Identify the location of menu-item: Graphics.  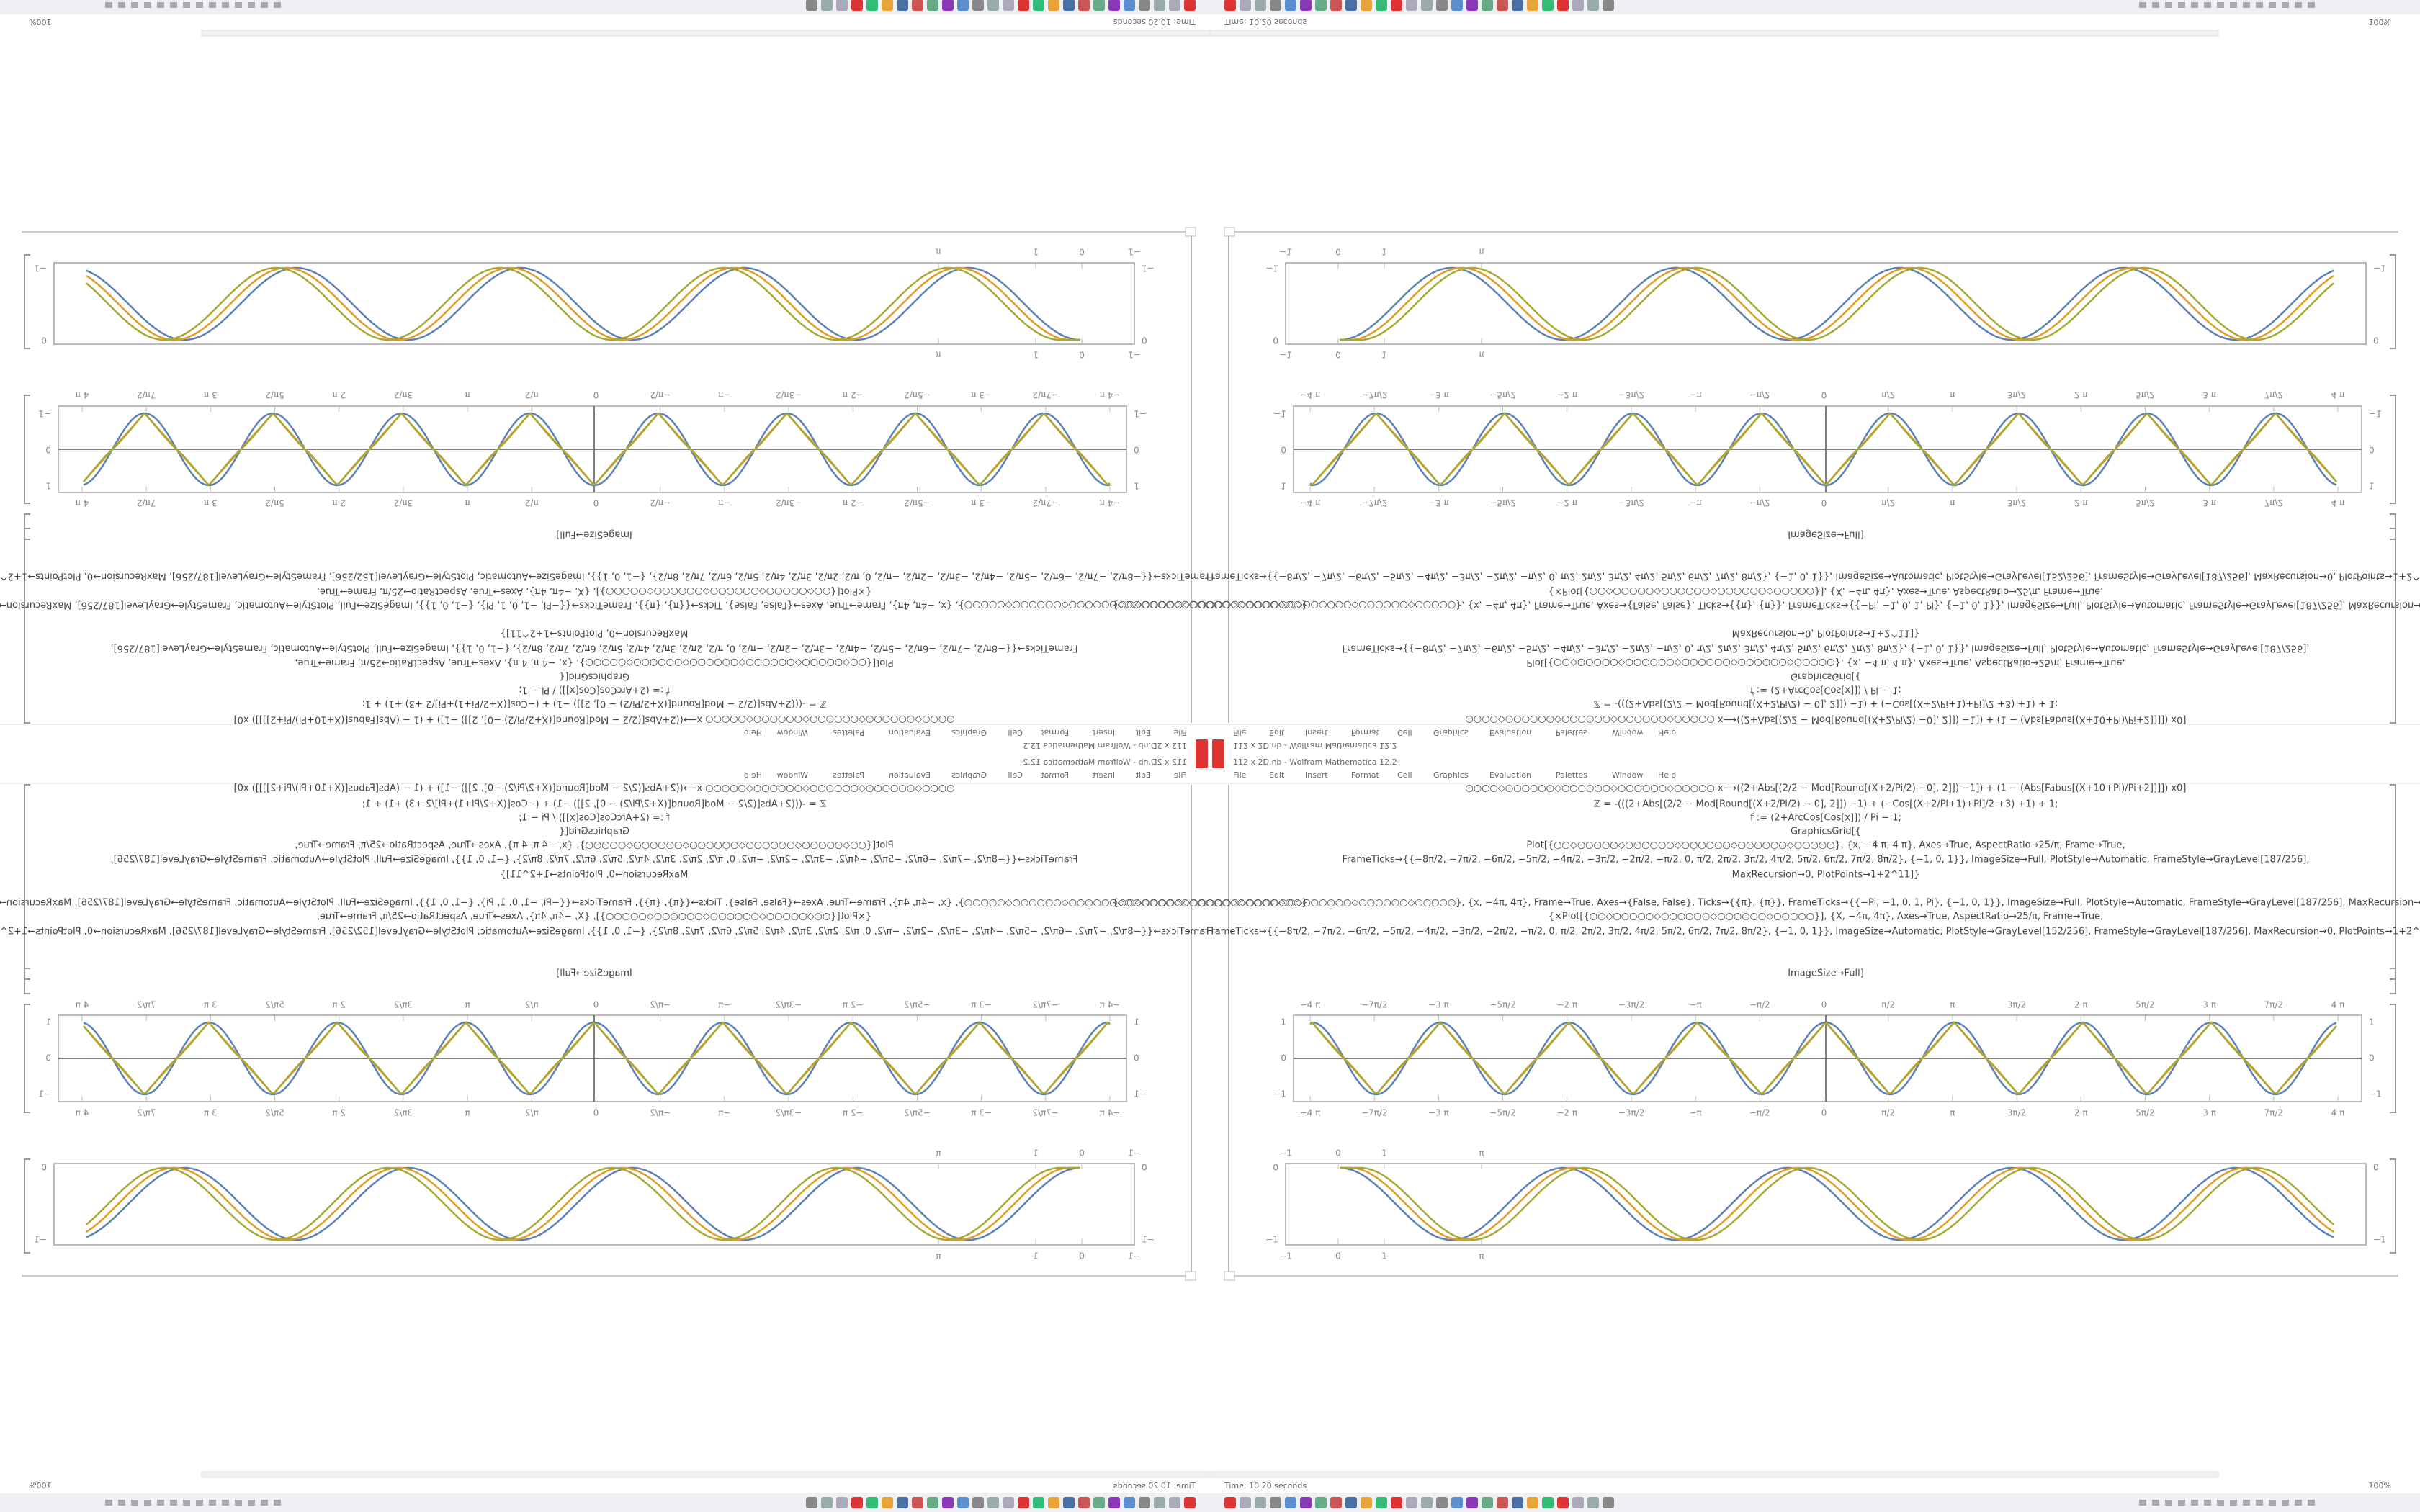
(1451, 732).